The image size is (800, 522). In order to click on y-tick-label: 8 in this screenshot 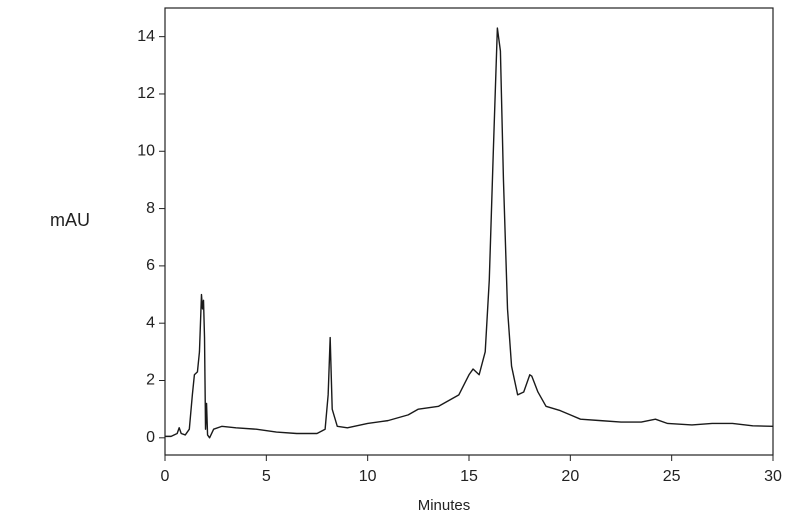, I will do `click(150, 208)`.